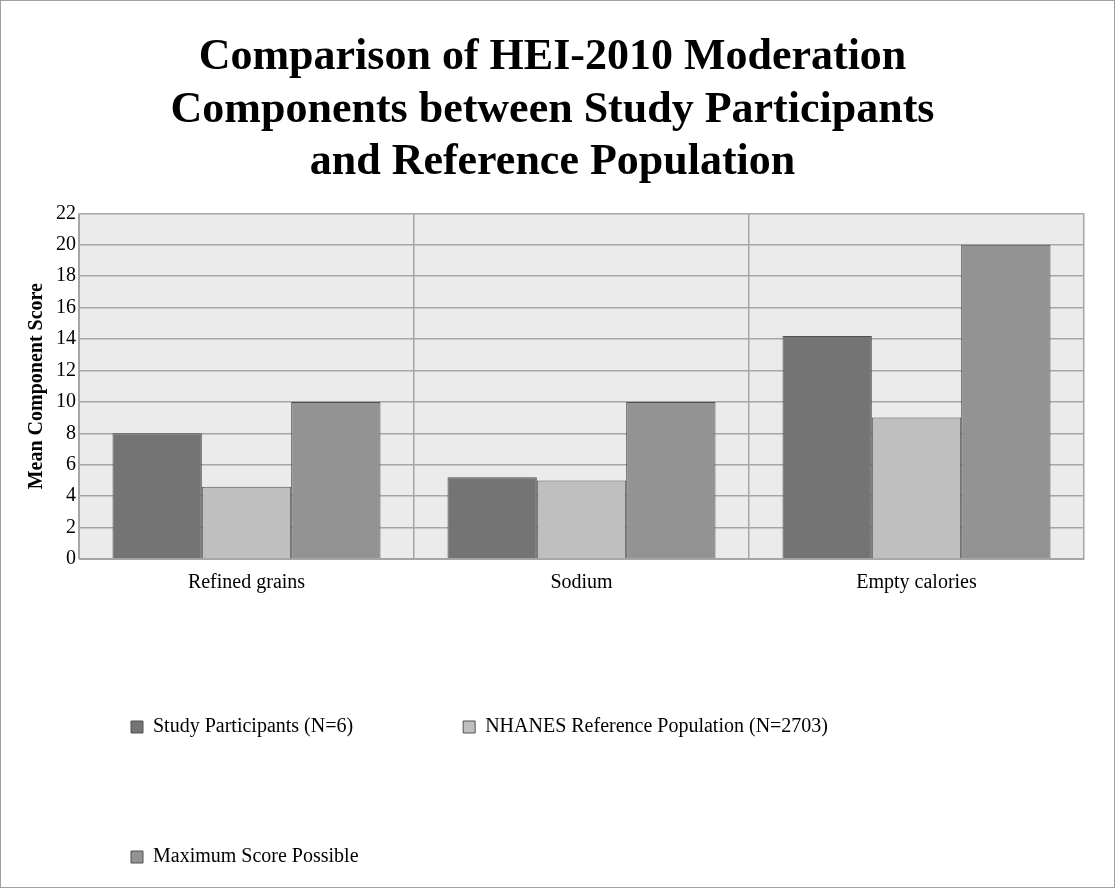  Describe the element at coordinates (246, 582) in the screenshot. I see `x-tick-label: Refined grains` at that location.